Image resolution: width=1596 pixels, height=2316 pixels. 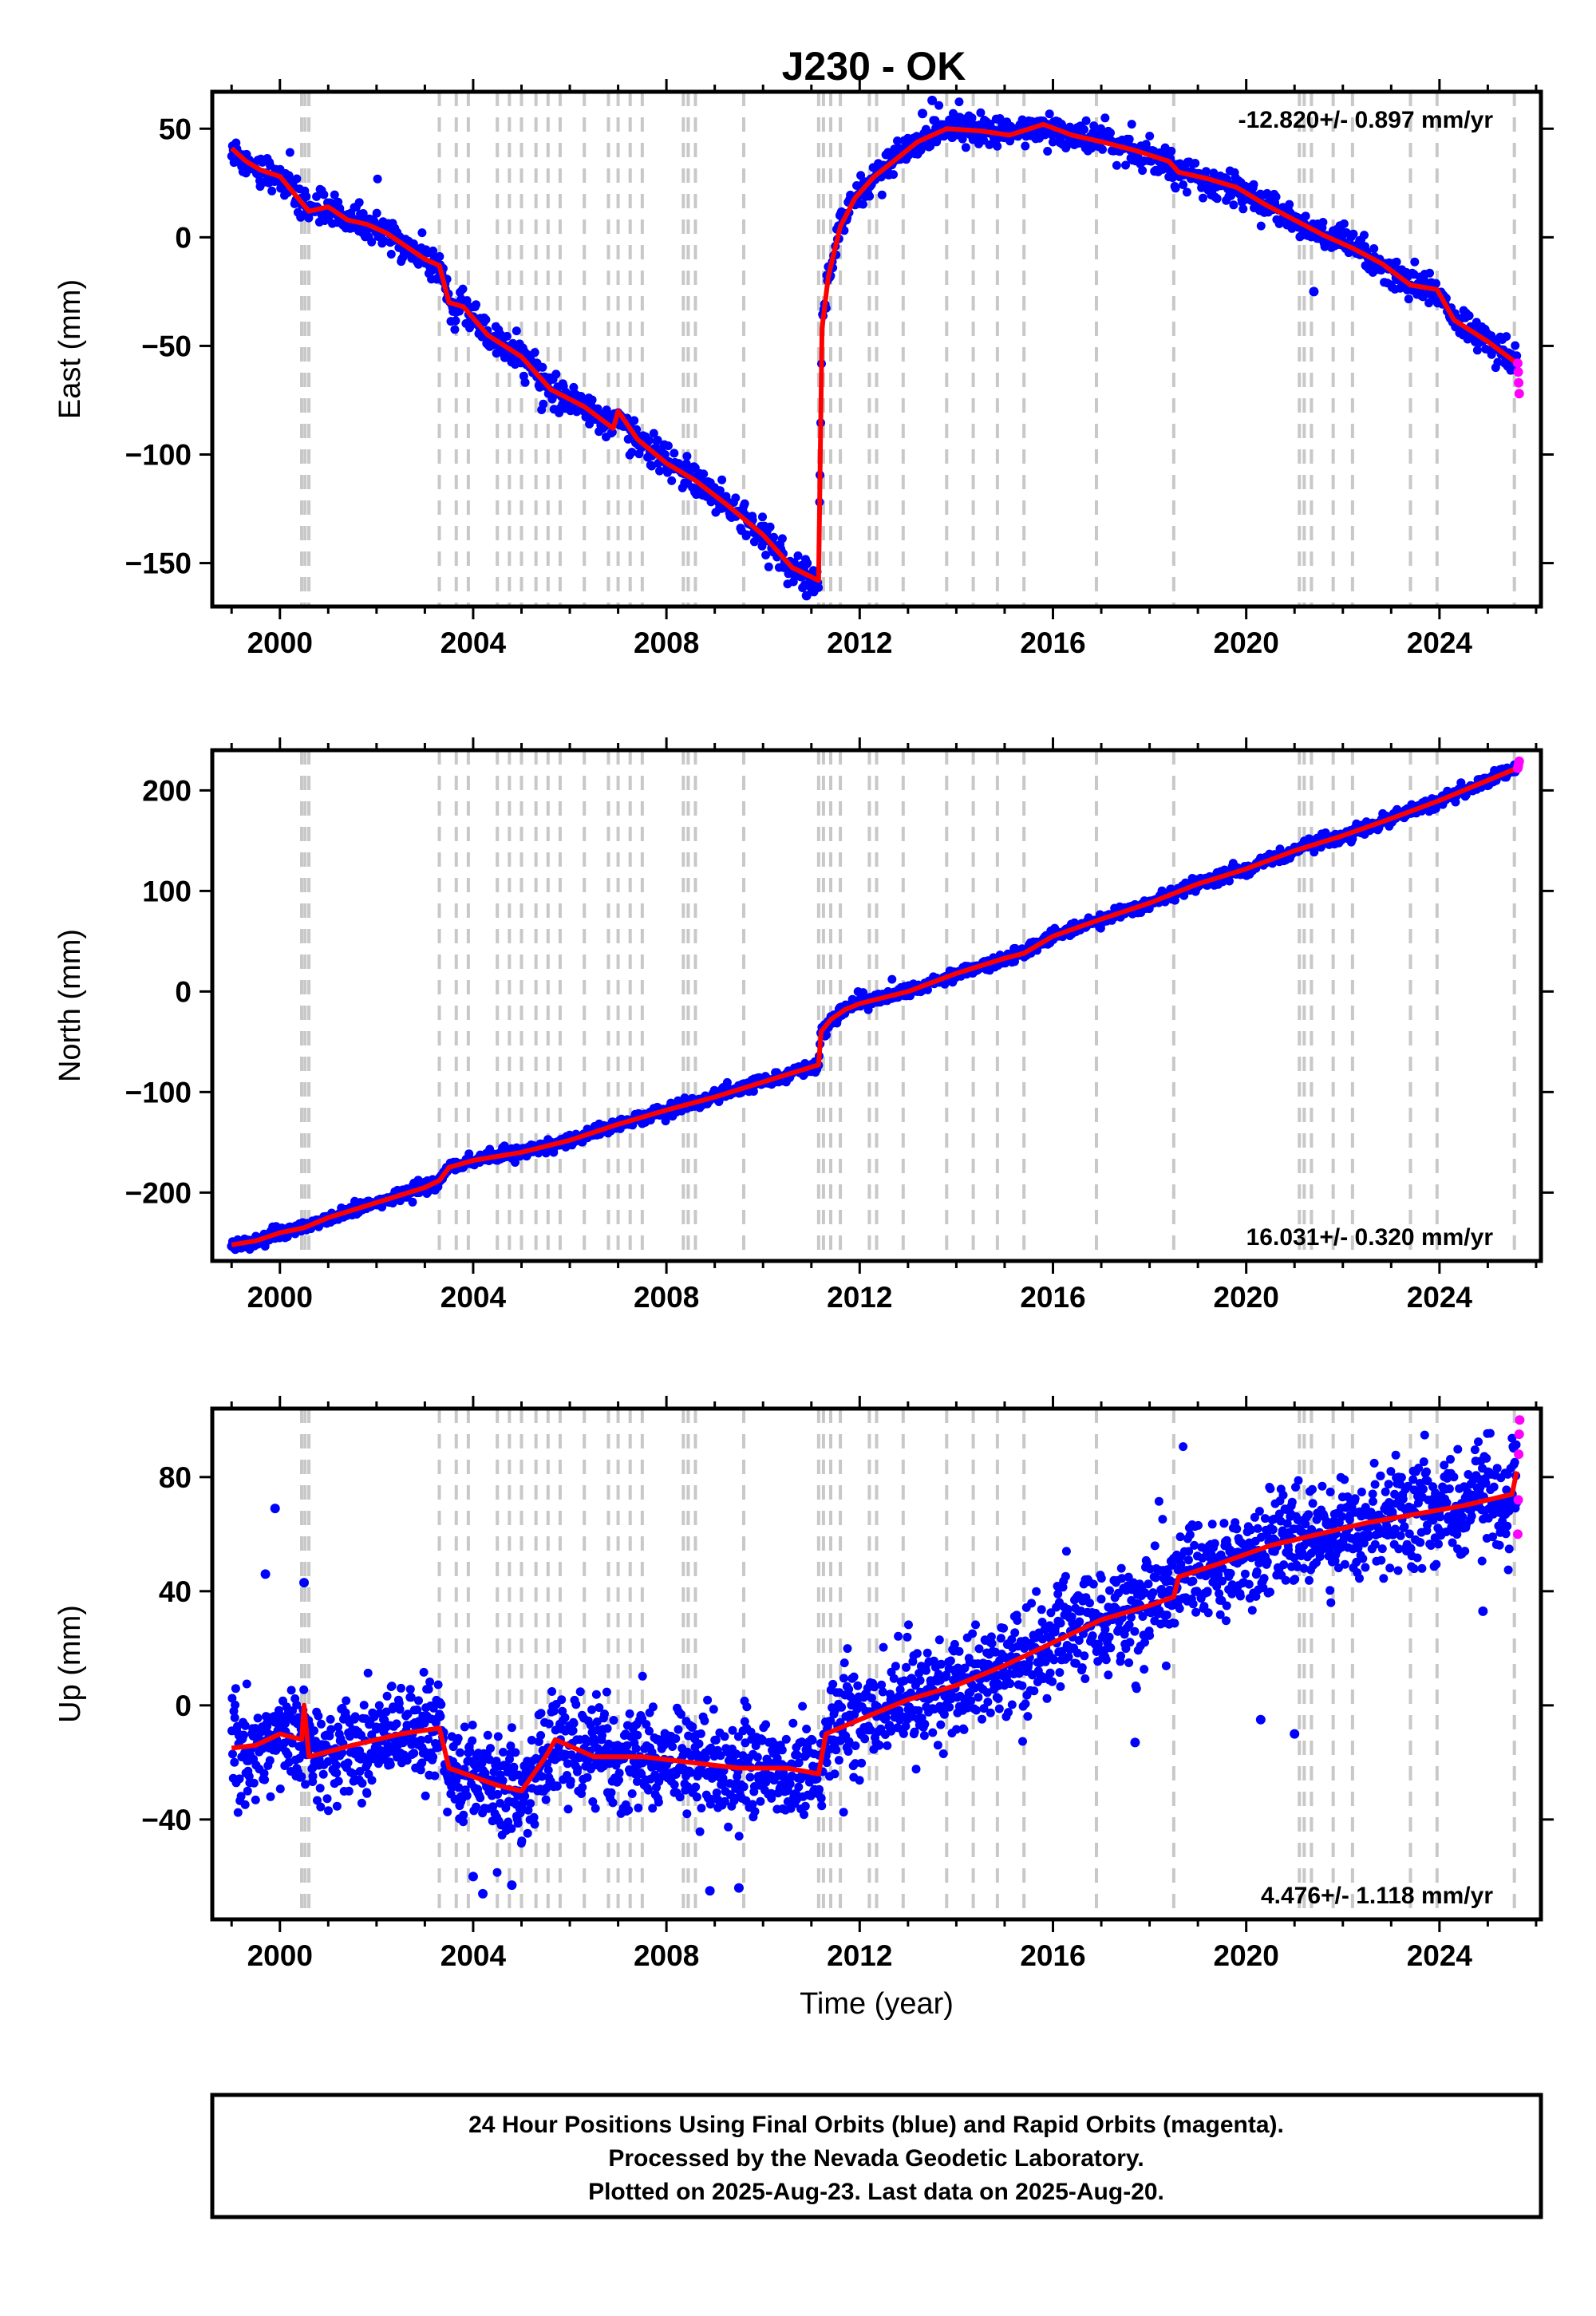 What do you see at coordinates (859, 642) in the screenshot?
I see `east-xtick-label-2012: 2012` at bounding box center [859, 642].